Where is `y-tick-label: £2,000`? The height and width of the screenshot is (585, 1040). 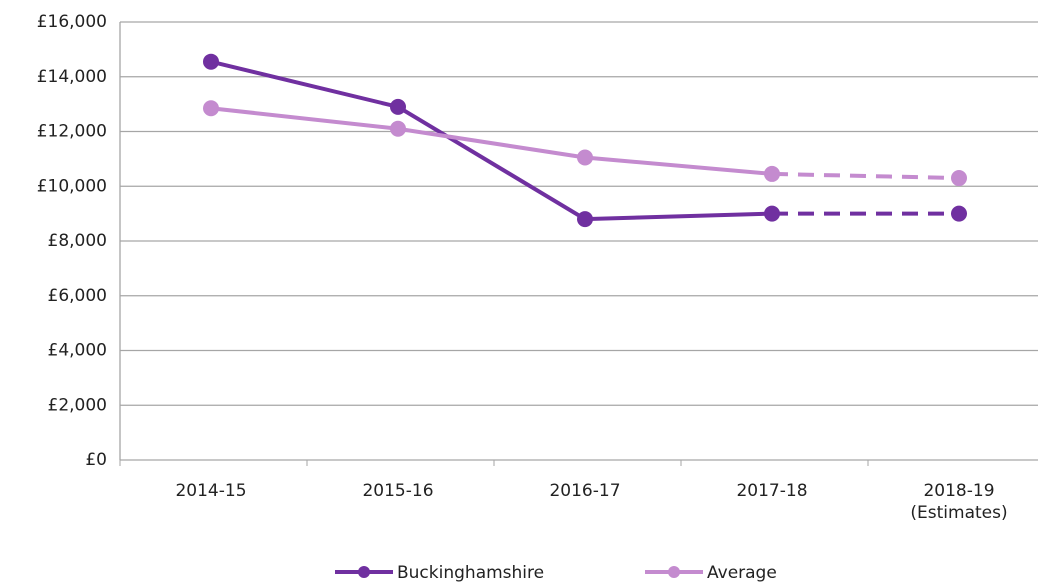
y-tick-label: £2,000 is located at coordinates (77, 405).